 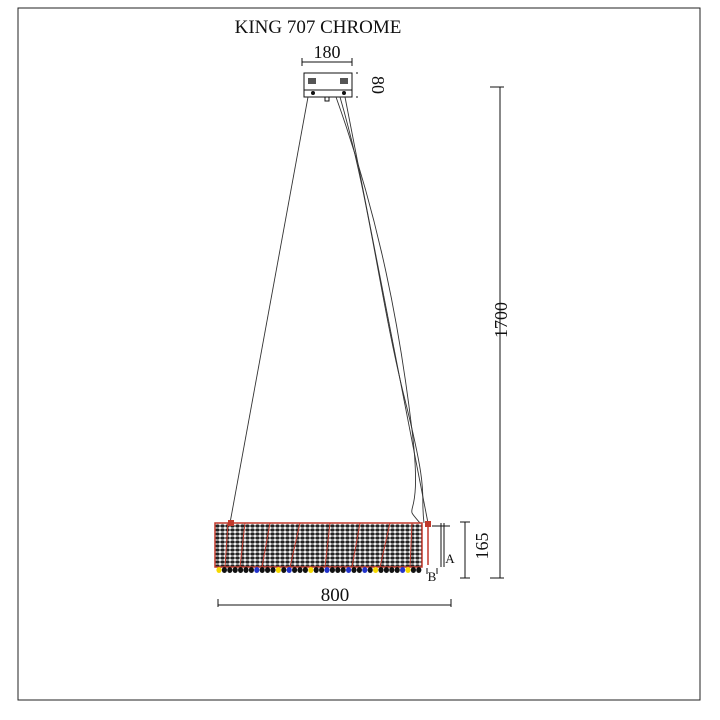 What do you see at coordinates (450, 558) in the screenshot?
I see `label-a: A` at bounding box center [450, 558].